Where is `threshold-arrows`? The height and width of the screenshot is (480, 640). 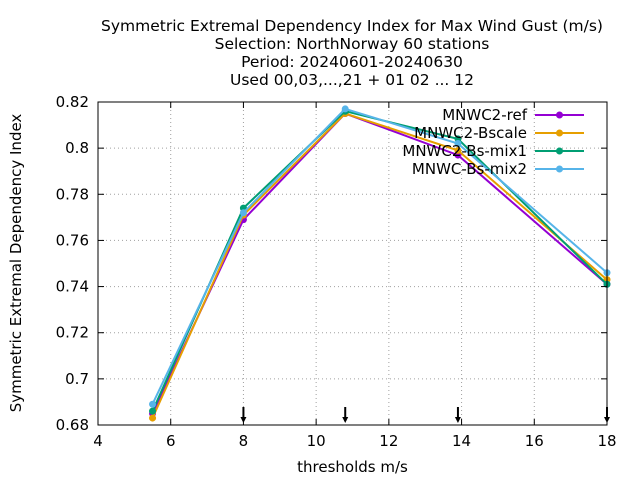
threshold-arrows is located at coordinates (425, 415).